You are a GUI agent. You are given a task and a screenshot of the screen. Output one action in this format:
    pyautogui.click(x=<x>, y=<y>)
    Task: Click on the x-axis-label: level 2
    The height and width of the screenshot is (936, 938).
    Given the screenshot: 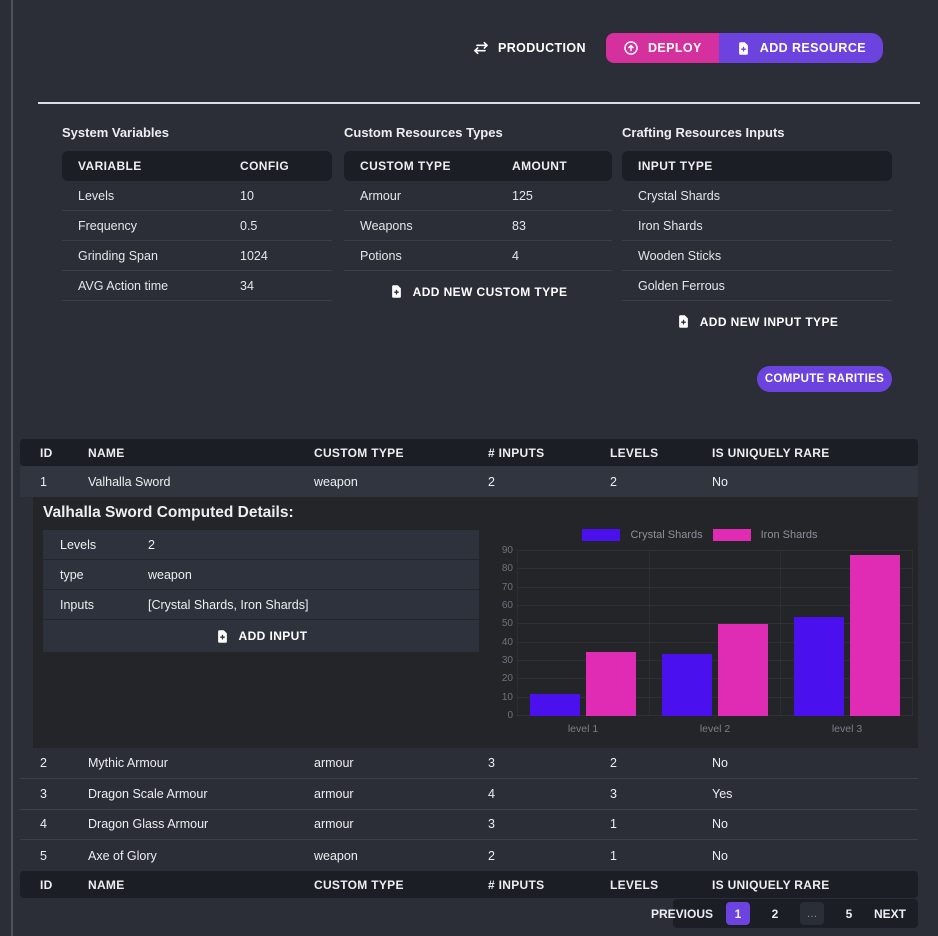 What is the action you would take?
    pyautogui.click(x=715, y=729)
    